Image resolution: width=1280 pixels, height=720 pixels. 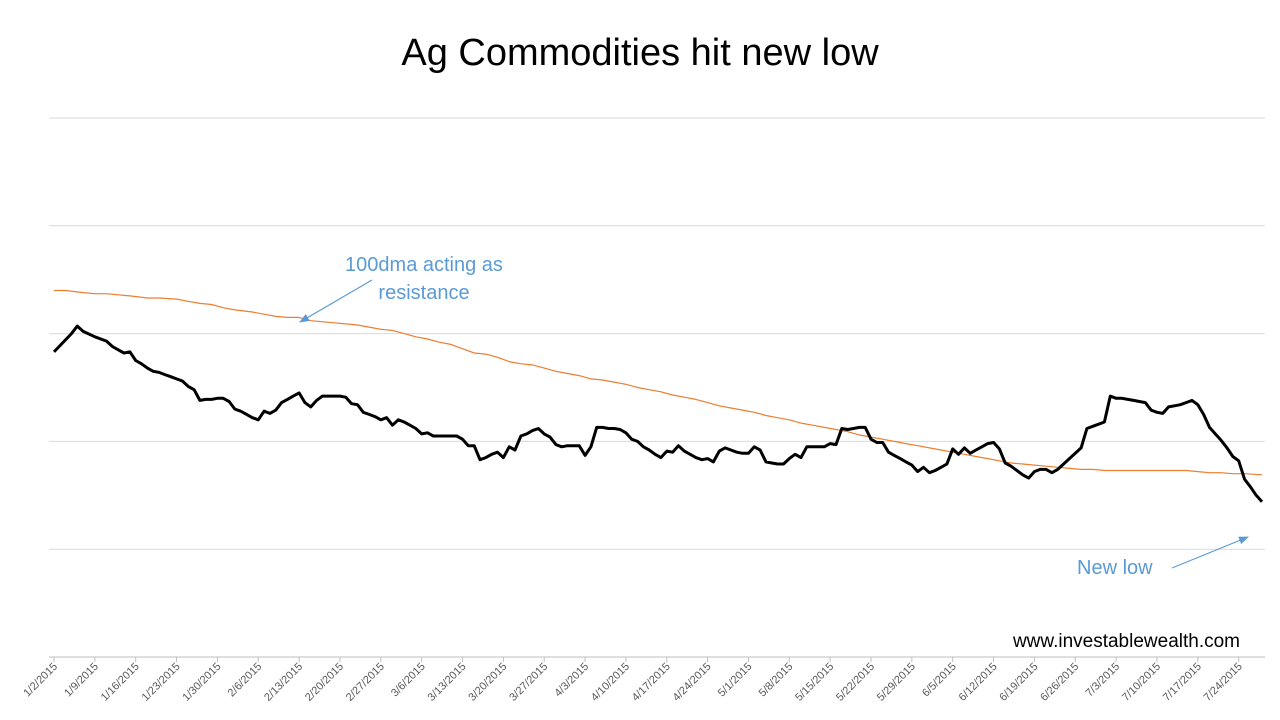 What do you see at coordinates (283, 682) in the screenshot?
I see `x-tick-label: 2/13/2015` at bounding box center [283, 682].